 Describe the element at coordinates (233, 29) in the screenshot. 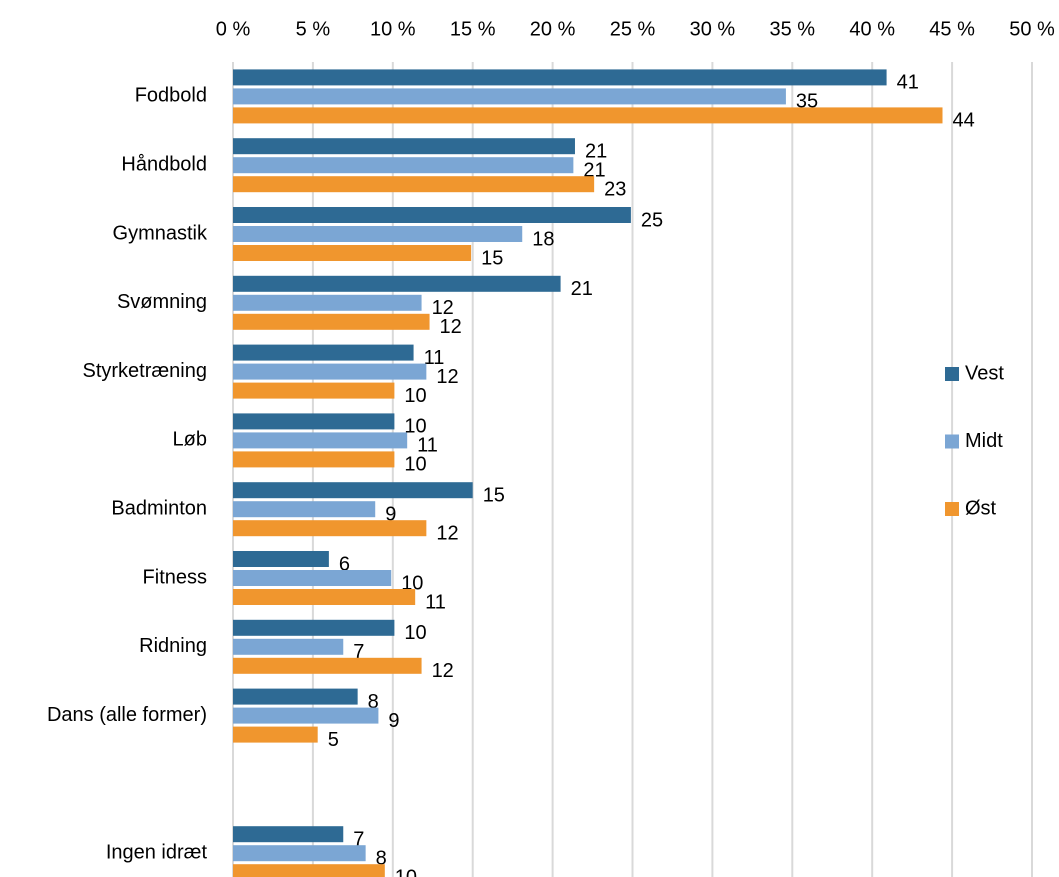

I see `x-tick-label: 0 %` at that location.